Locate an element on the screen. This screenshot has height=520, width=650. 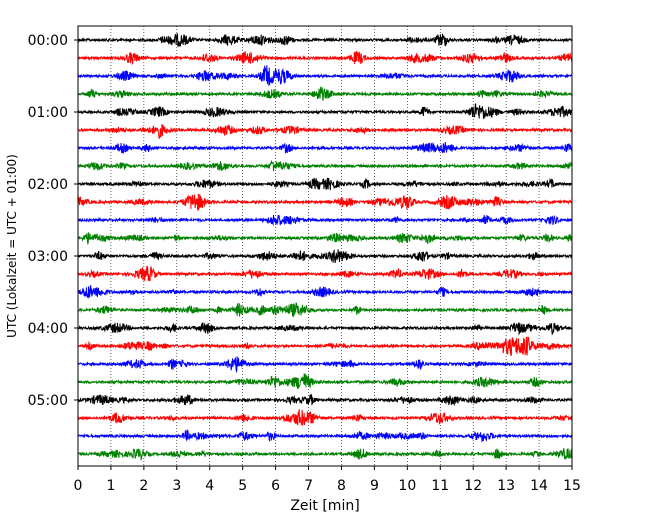
x-tick-label-12: 12 is located at coordinates (473, 486).